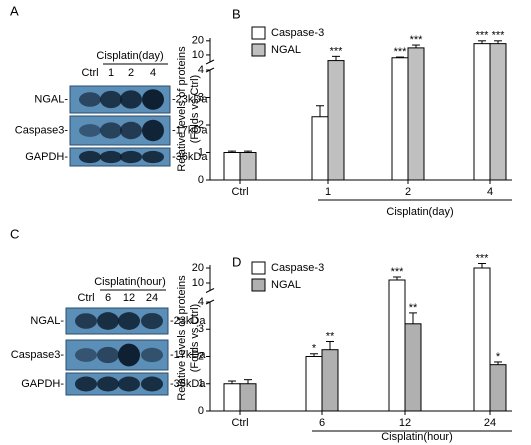 The image size is (531, 445). Describe the element at coordinates (129, 298) in the screenshot. I see `lane-label: 12` at that location.